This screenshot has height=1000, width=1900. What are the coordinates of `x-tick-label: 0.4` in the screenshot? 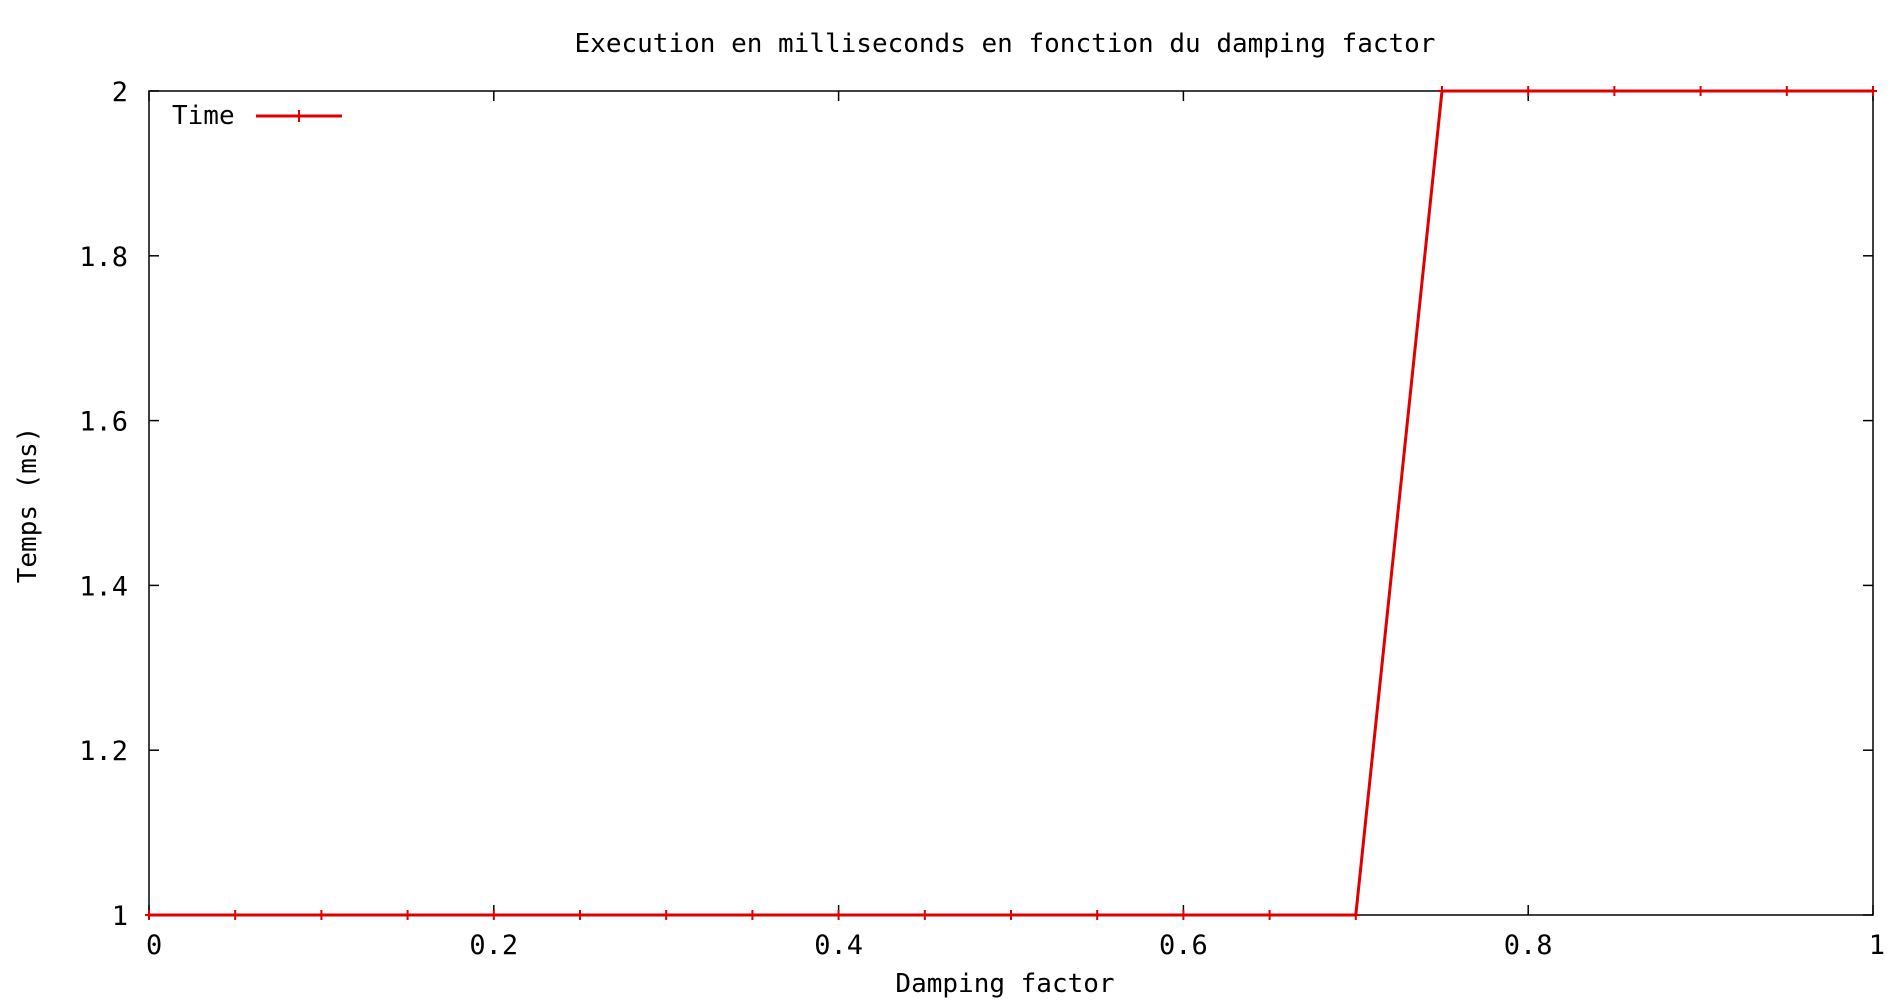 It's located at (838, 945).